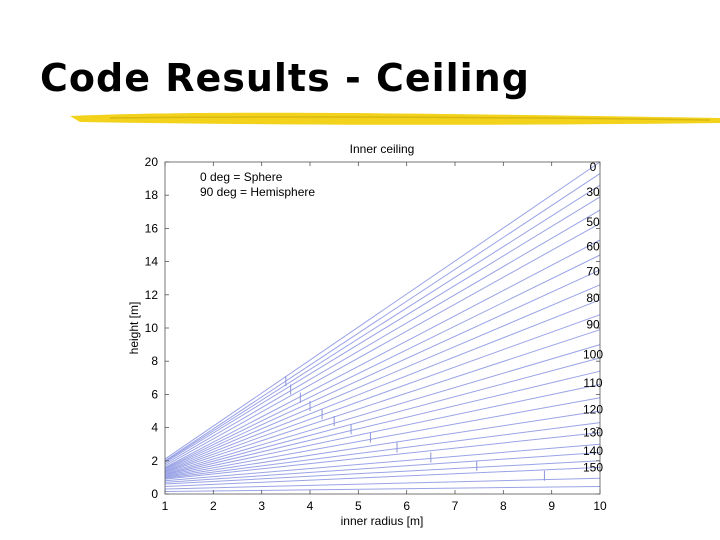  Describe the element at coordinates (154, 394) in the screenshot. I see `y-tick-label-6: 6` at that location.